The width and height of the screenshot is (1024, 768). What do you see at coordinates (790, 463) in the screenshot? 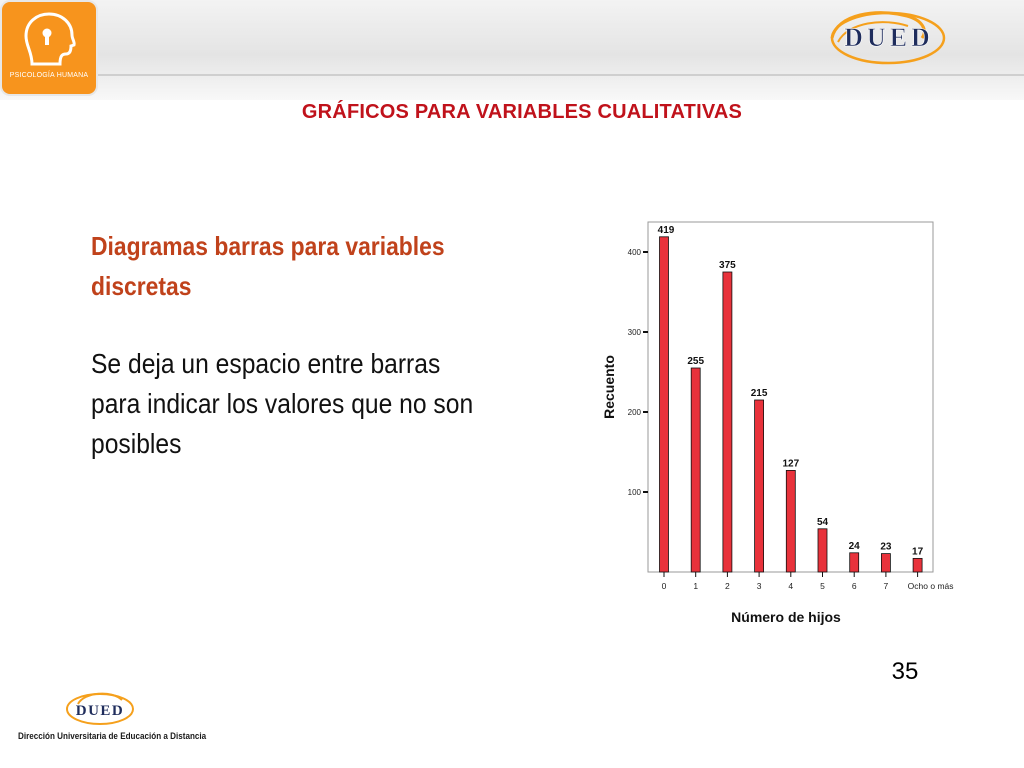
I see `bar-data-label-4: 127` at bounding box center [790, 463].